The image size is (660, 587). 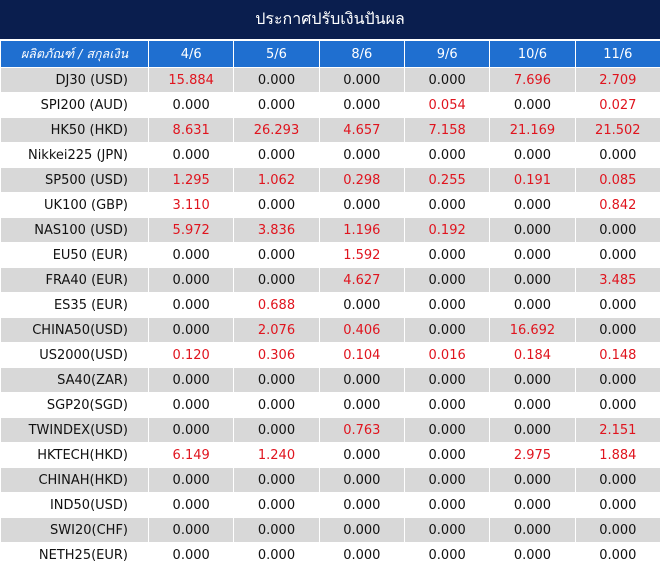 What do you see at coordinates (361, 255) in the screenshot?
I see `dividend-value: 1.592` at bounding box center [361, 255].